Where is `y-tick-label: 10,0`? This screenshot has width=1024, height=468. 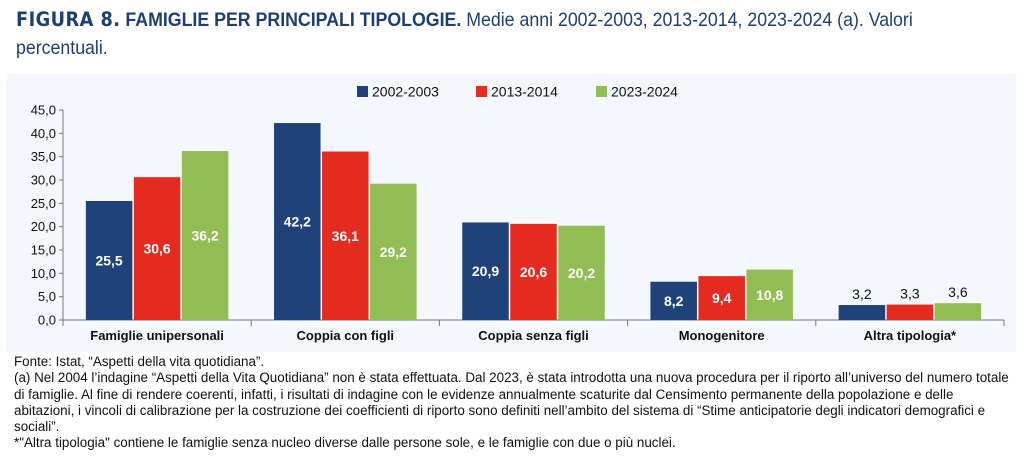
y-tick-label: 10,0 is located at coordinates (43, 273).